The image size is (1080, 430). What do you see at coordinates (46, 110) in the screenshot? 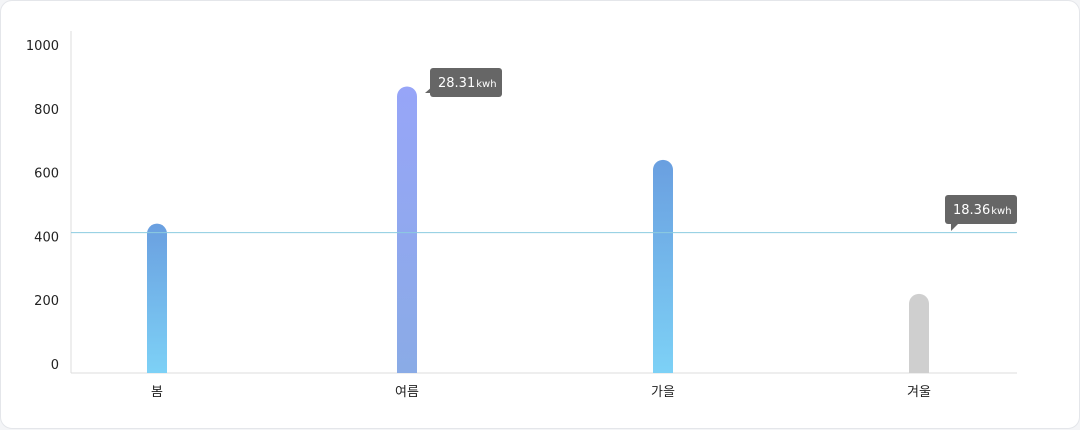
I see `y-tick-label: 800` at bounding box center [46, 110].